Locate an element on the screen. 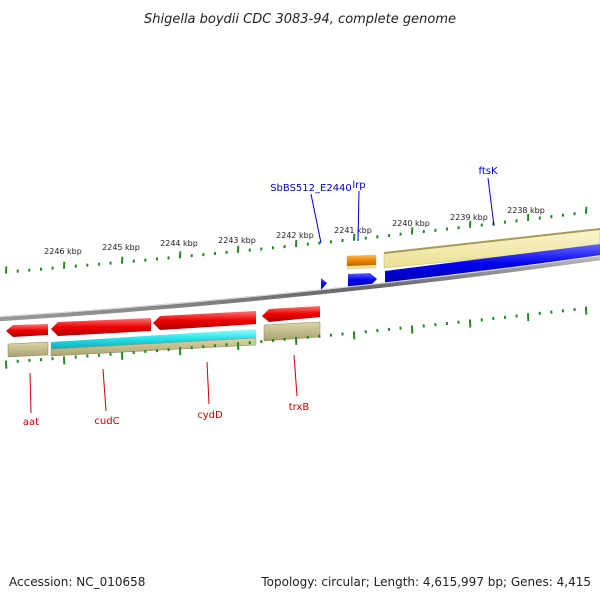 The image size is (600, 600). scale-label: 2241 kbp is located at coordinates (353, 230).